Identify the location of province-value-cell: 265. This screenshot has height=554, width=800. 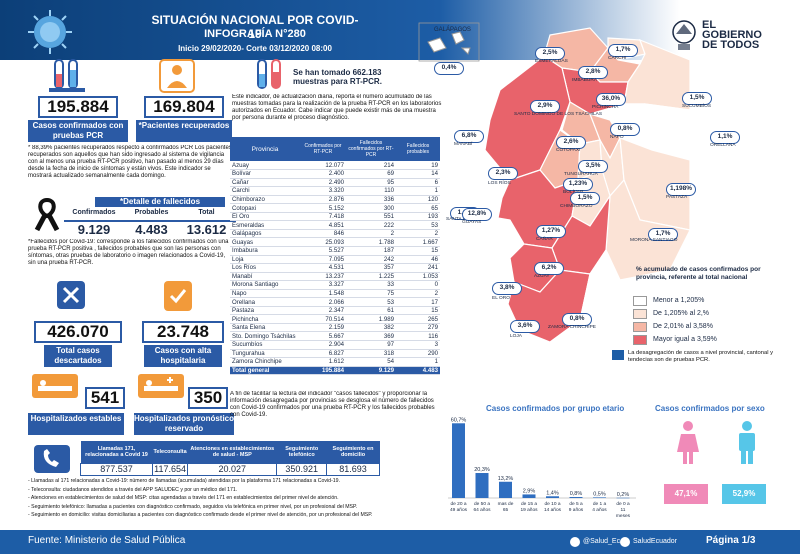
(418, 319).